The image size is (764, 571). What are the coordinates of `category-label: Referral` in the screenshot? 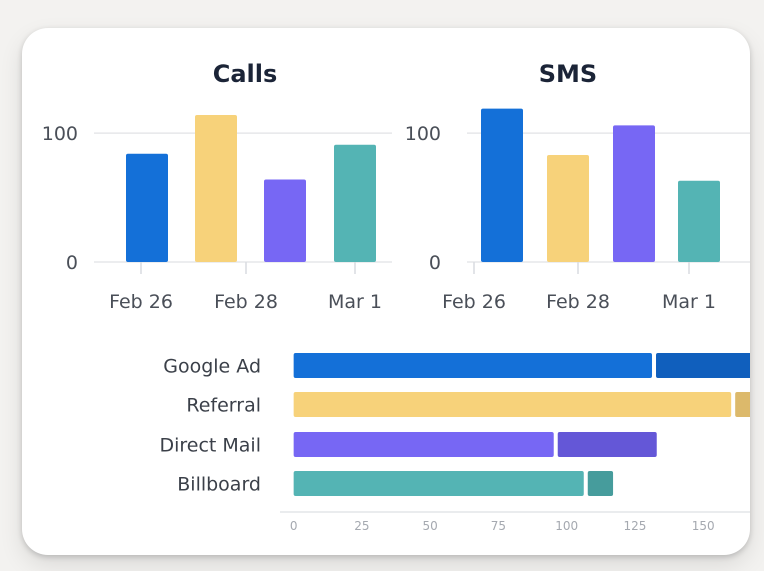 It's located at (223, 406).